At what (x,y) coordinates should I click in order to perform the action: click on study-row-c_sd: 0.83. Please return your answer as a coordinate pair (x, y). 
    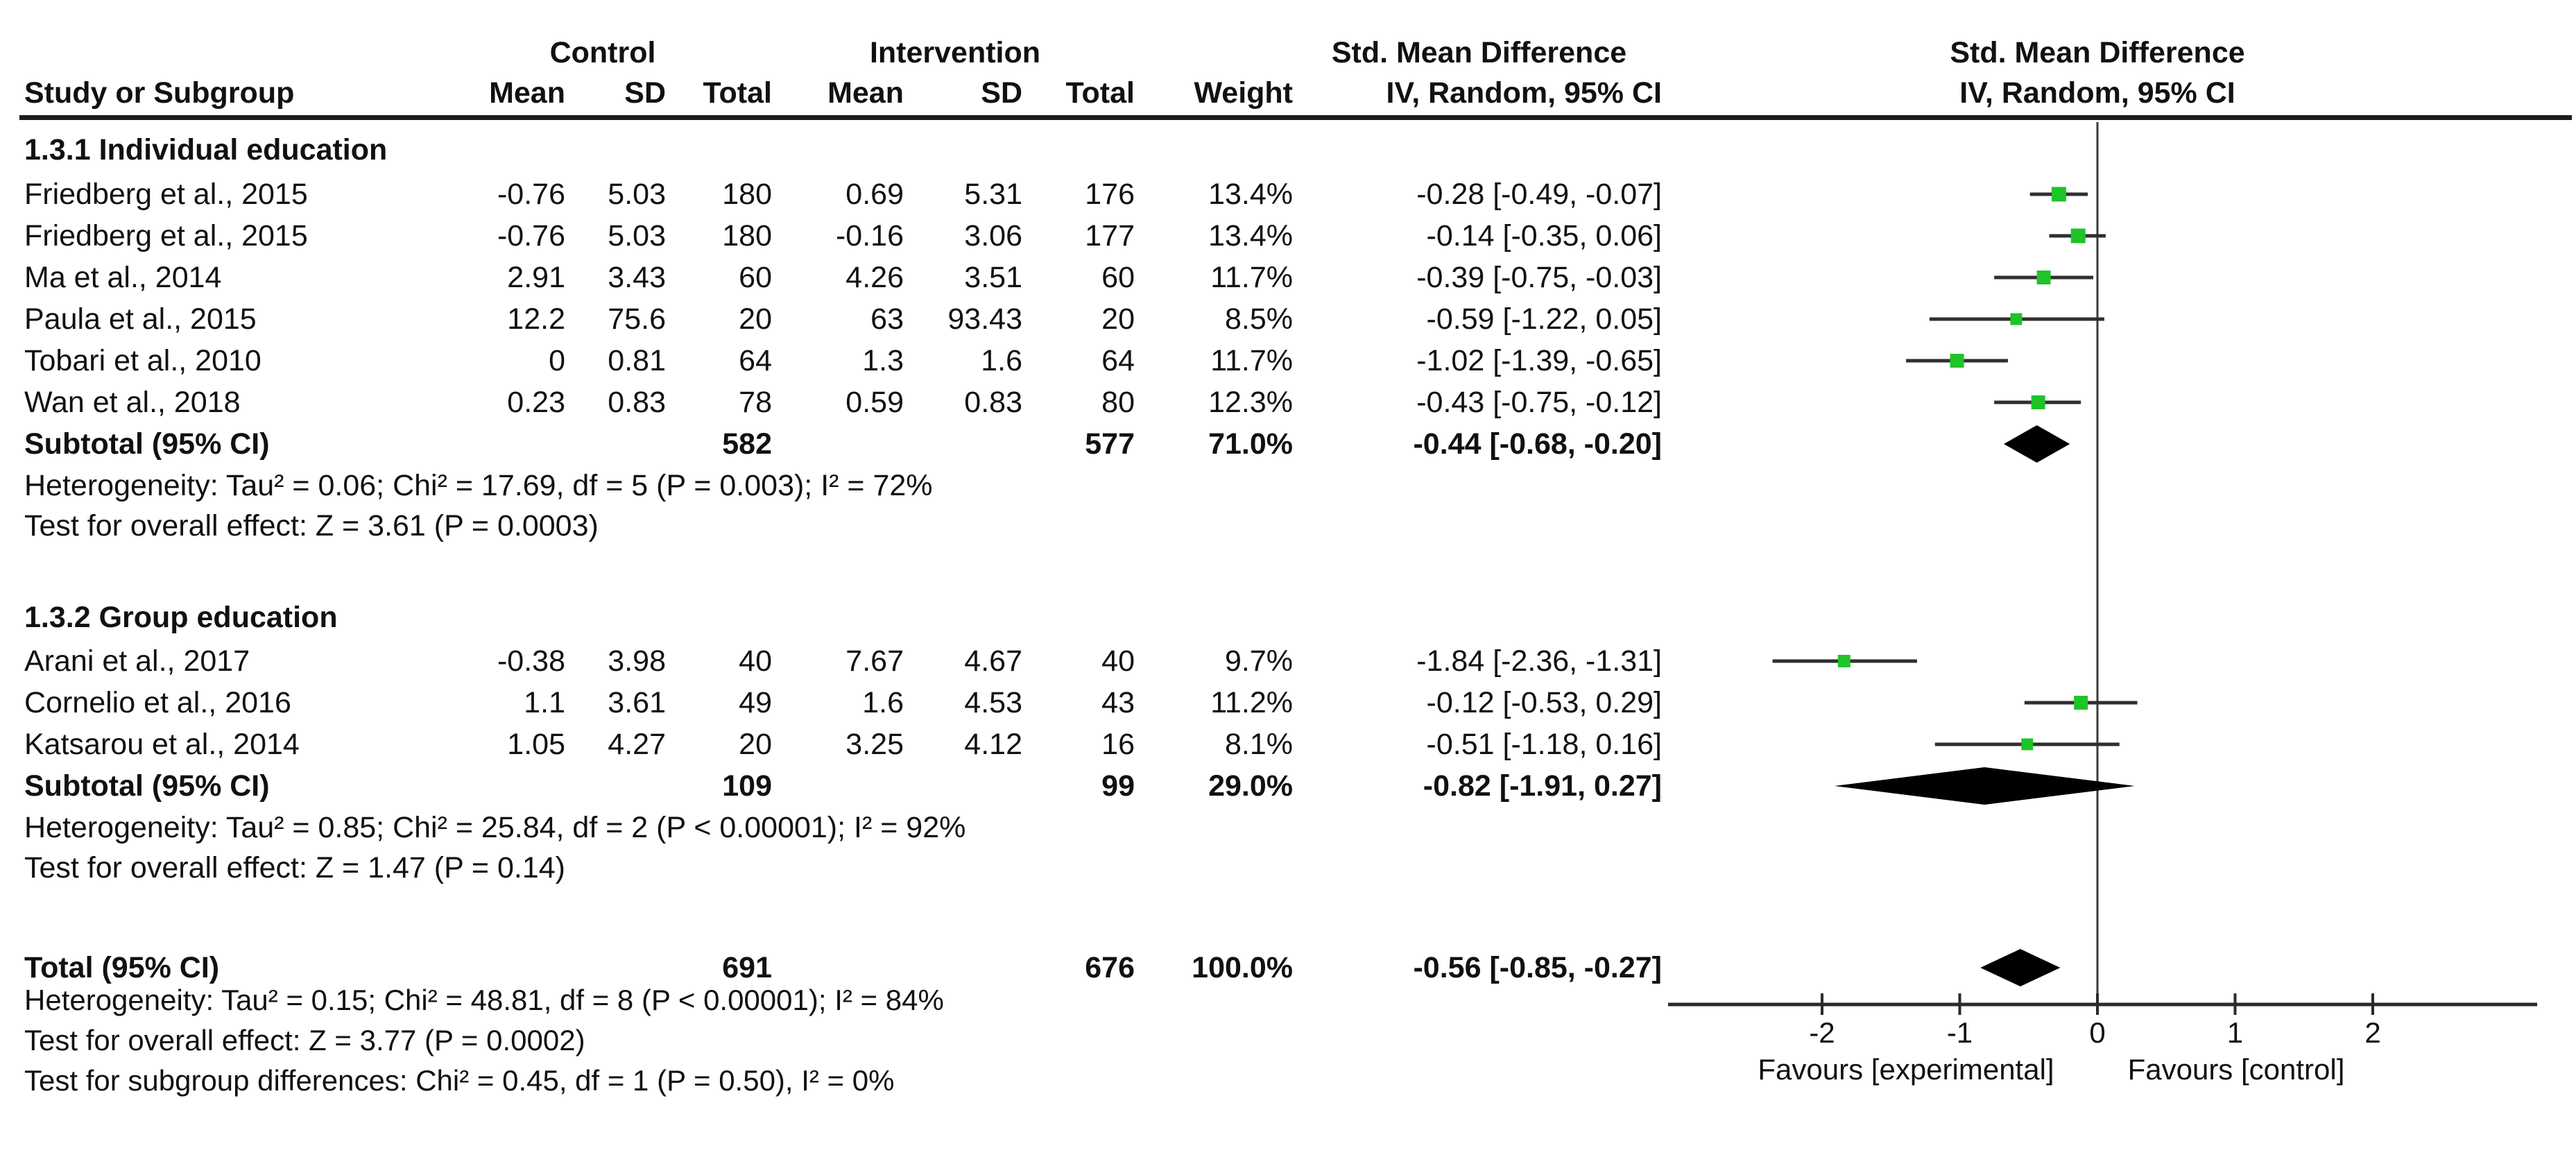
    Looking at the image, I should click on (637, 402).